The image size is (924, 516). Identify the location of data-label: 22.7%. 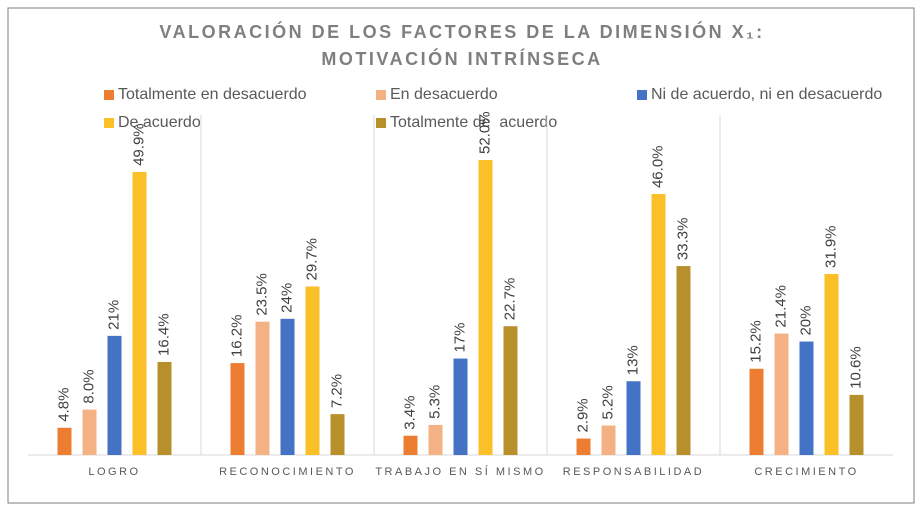
(509, 299).